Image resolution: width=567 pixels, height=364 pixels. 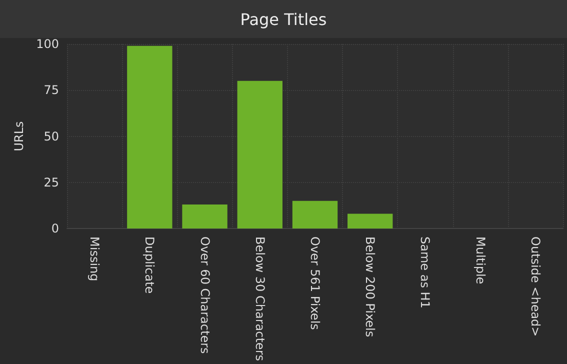 I want to click on y-tick-label: 50, so click(x=51, y=136).